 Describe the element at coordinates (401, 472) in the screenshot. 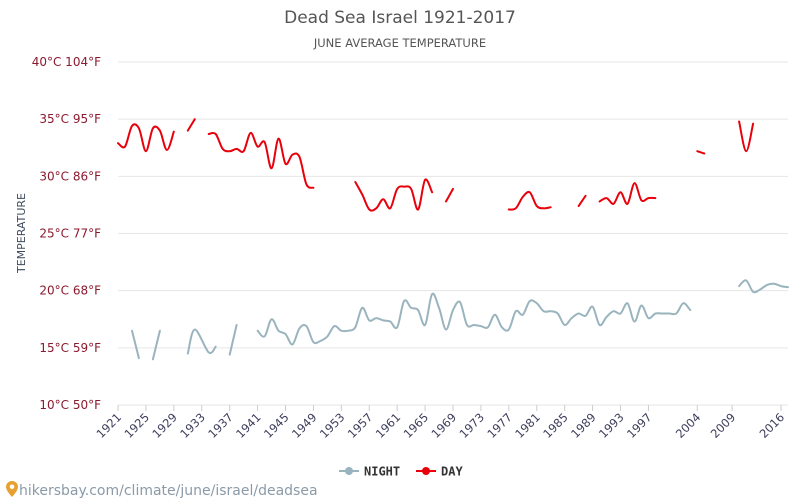

I see `legend: NIGHT DAY` at that location.